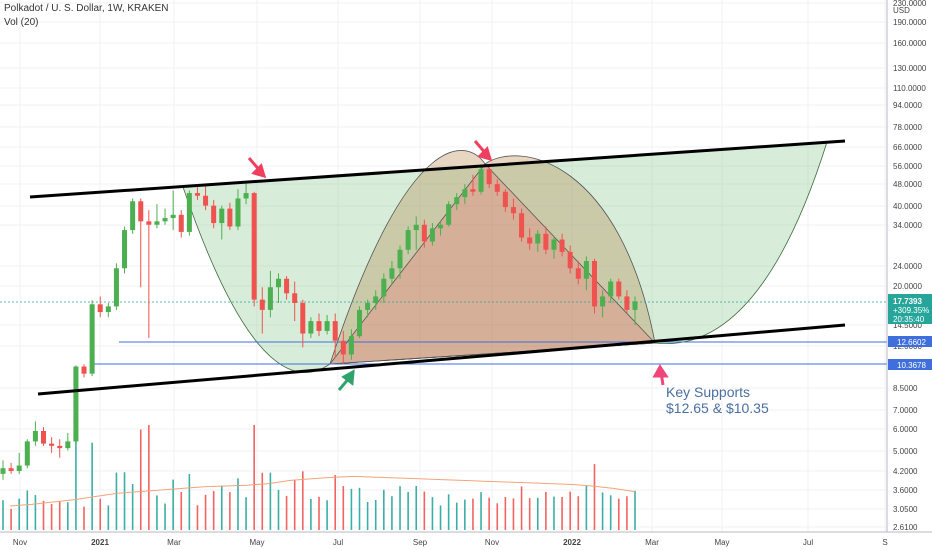 This screenshot has height=550, width=932. Describe the element at coordinates (174, 542) in the screenshot. I see `x-tick-label: Mar` at that location.